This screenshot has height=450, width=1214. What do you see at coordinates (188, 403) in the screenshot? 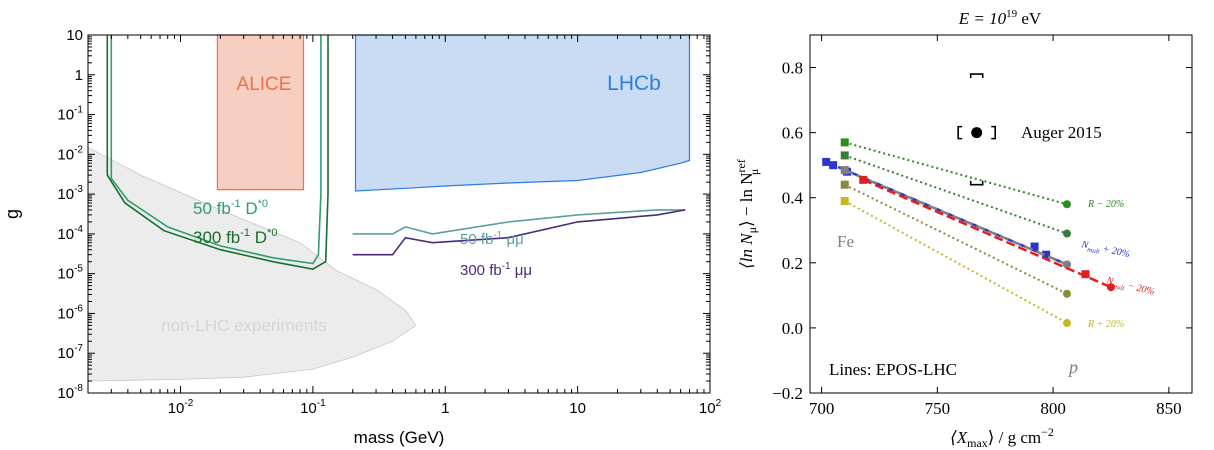
I see `left-x-tick-exp: -2` at bounding box center [188, 403].